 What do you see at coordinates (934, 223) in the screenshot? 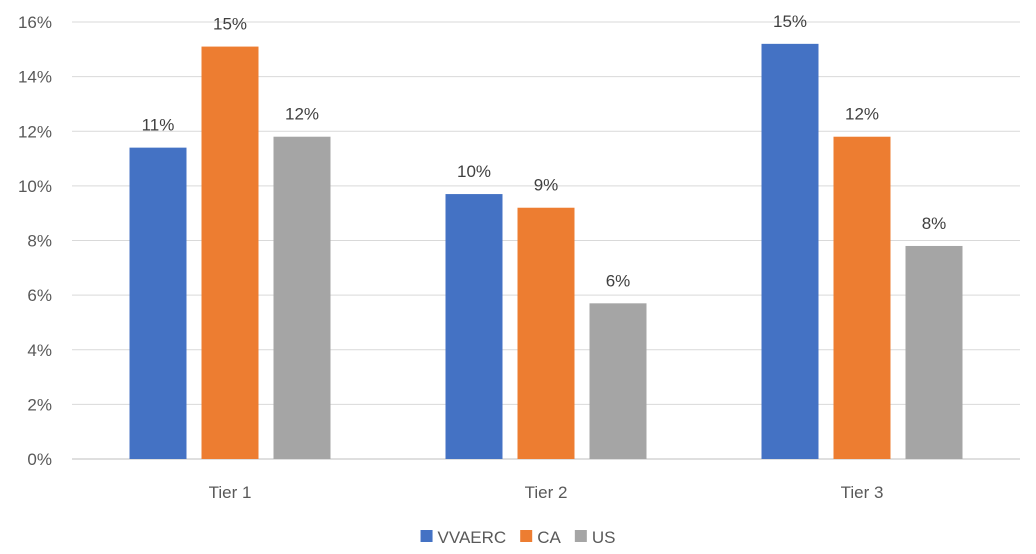
I see `data-label: 8%` at bounding box center [934, 223].